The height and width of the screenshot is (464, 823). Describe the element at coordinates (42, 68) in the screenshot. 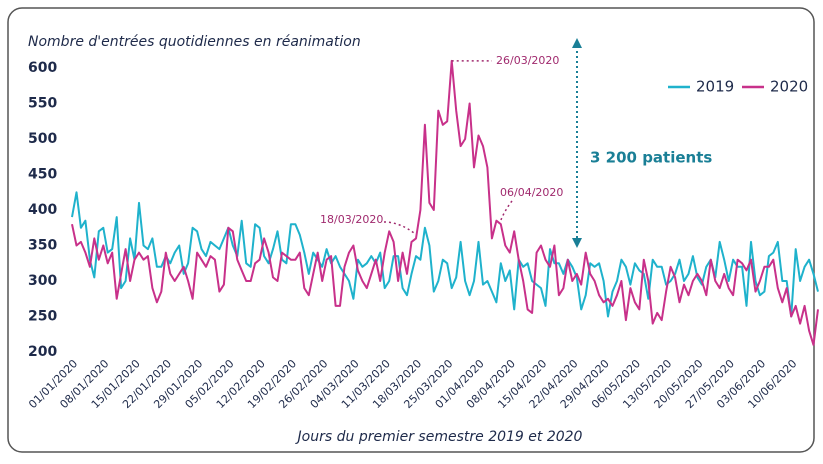

I see `y-tick-label: 600` at that location.